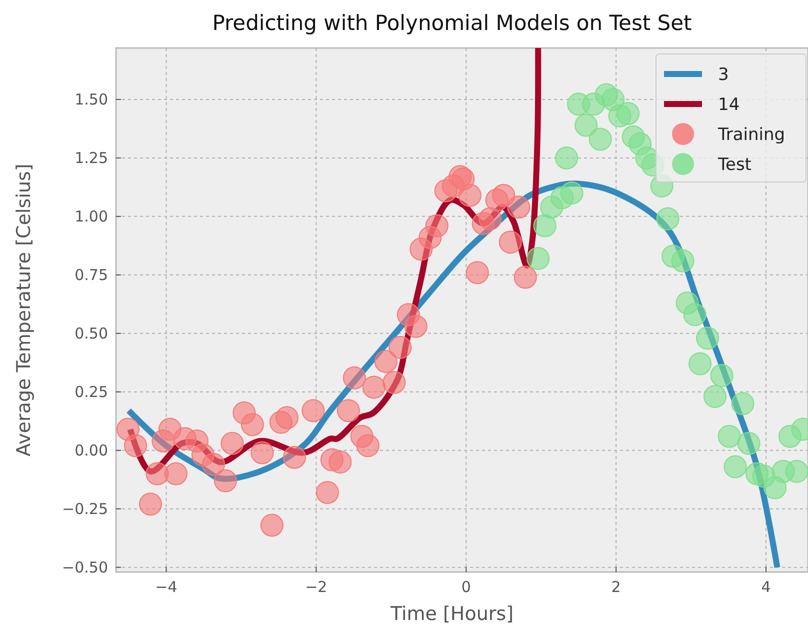  I want to click on x-tick-label: −4, so click(166, 587).